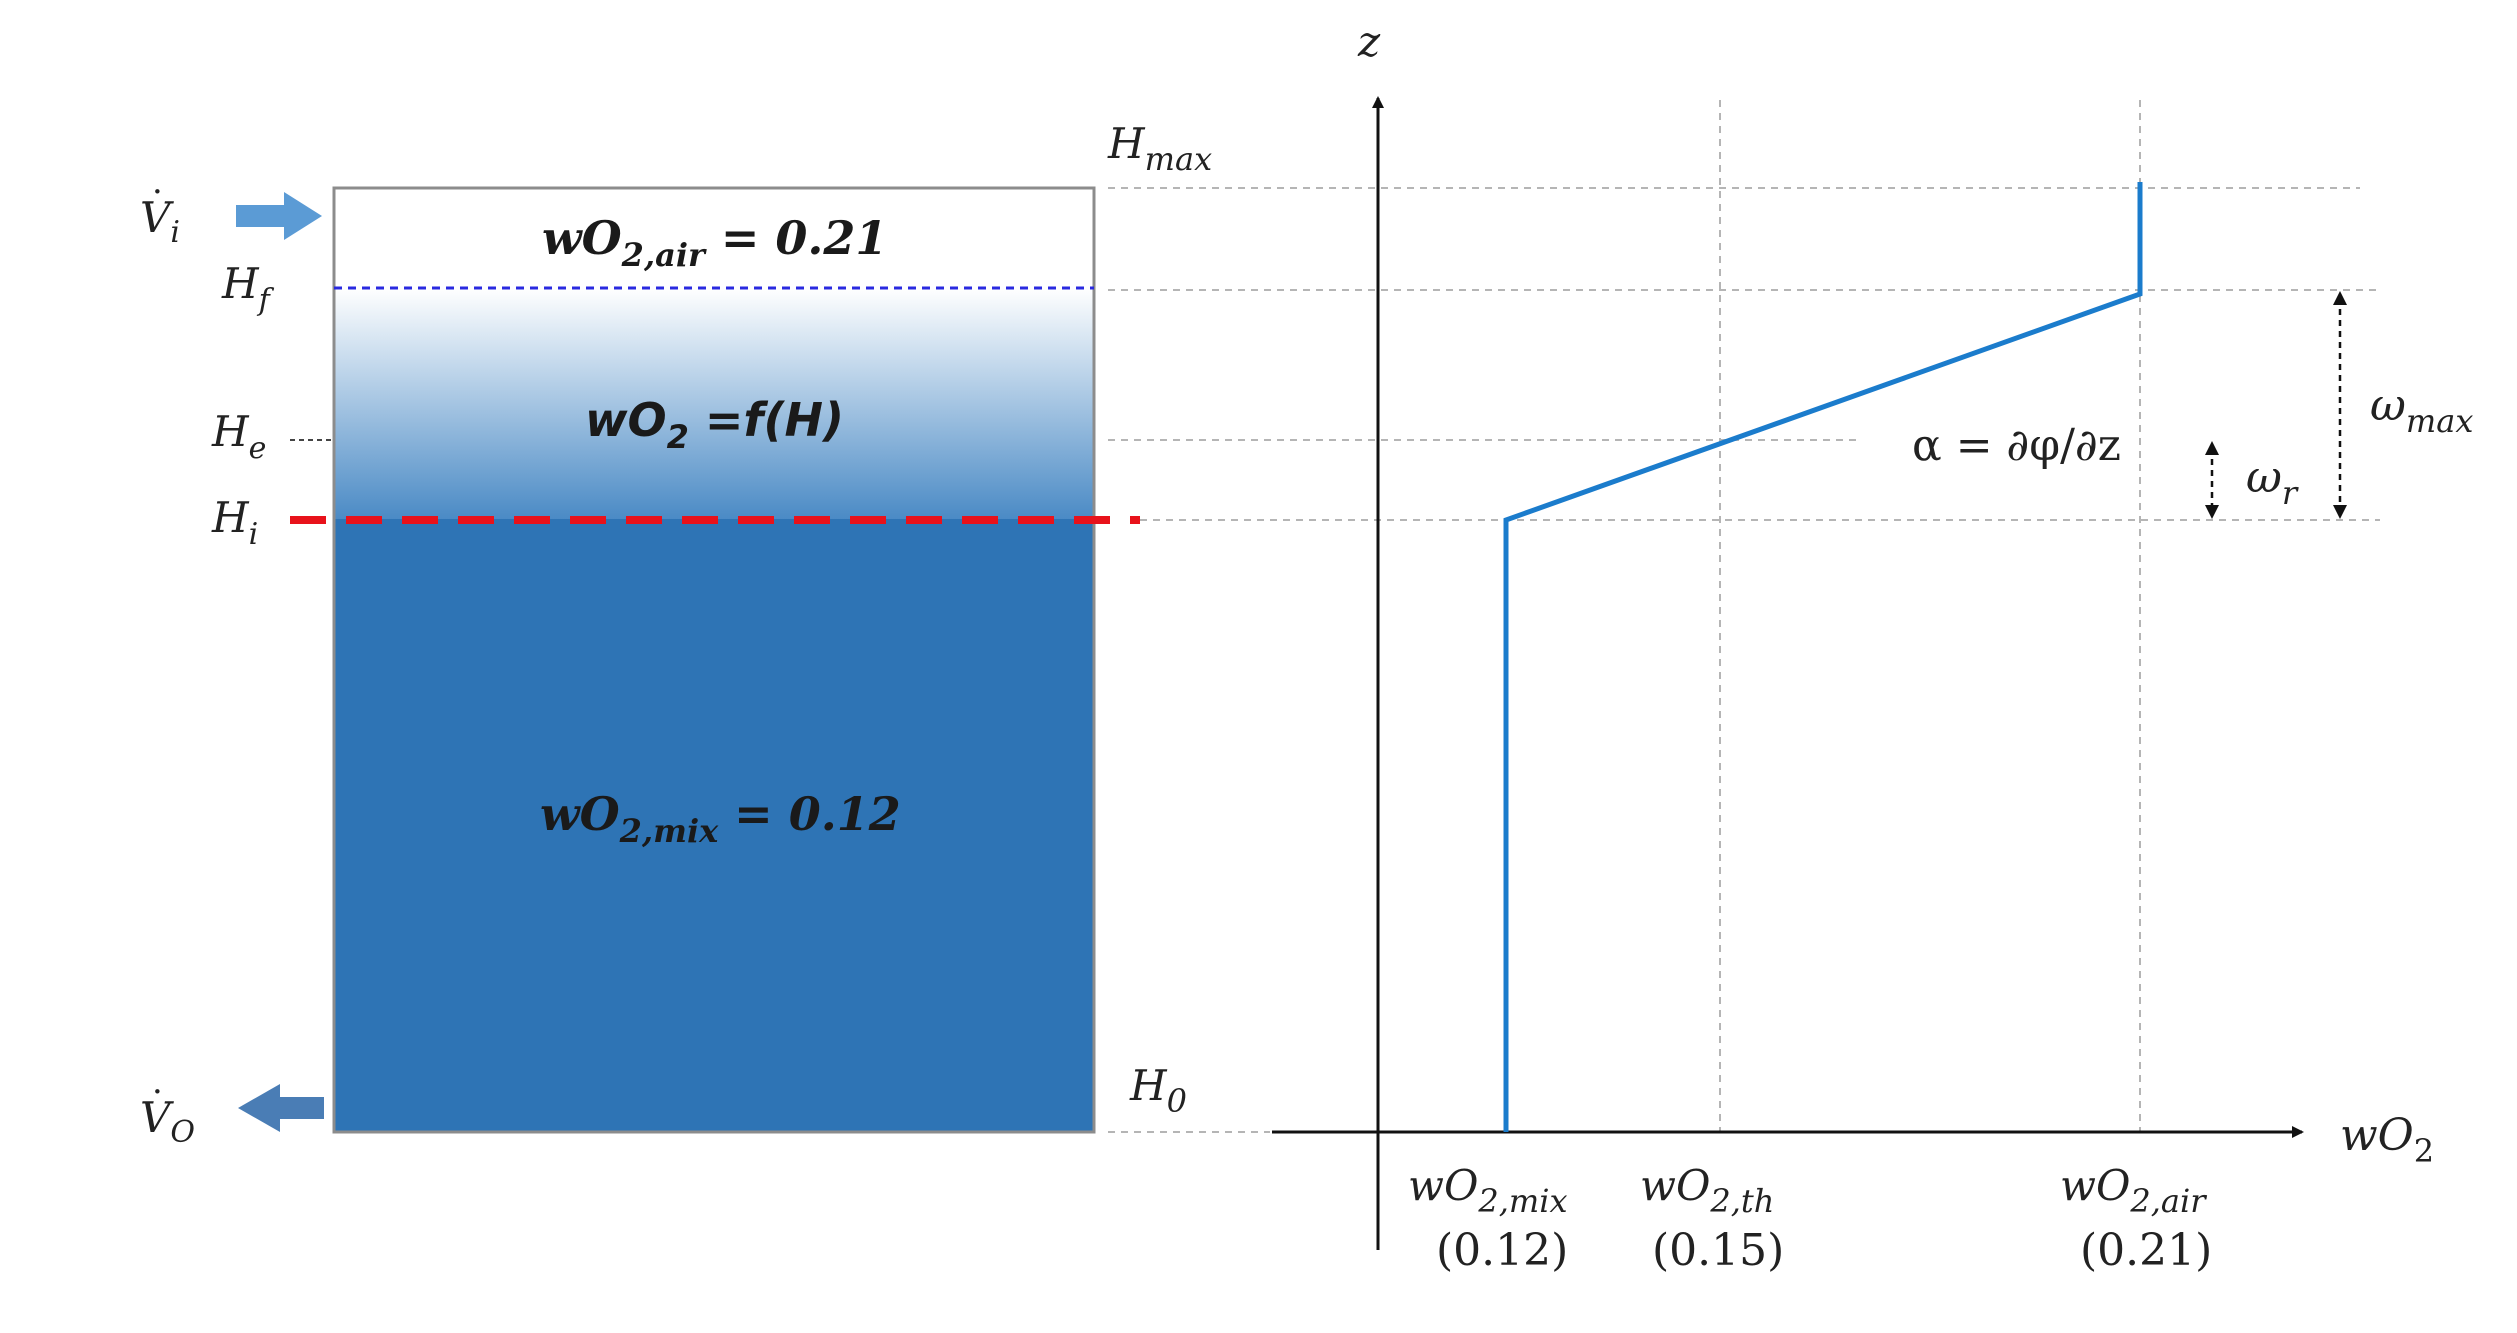 The height and width of the screenshot is (1333, 2517). What do you see at coordinates (1158, 1090) in the screenshot?
I see `level-h0-label: H0` at bounding box center [1158, 1090].